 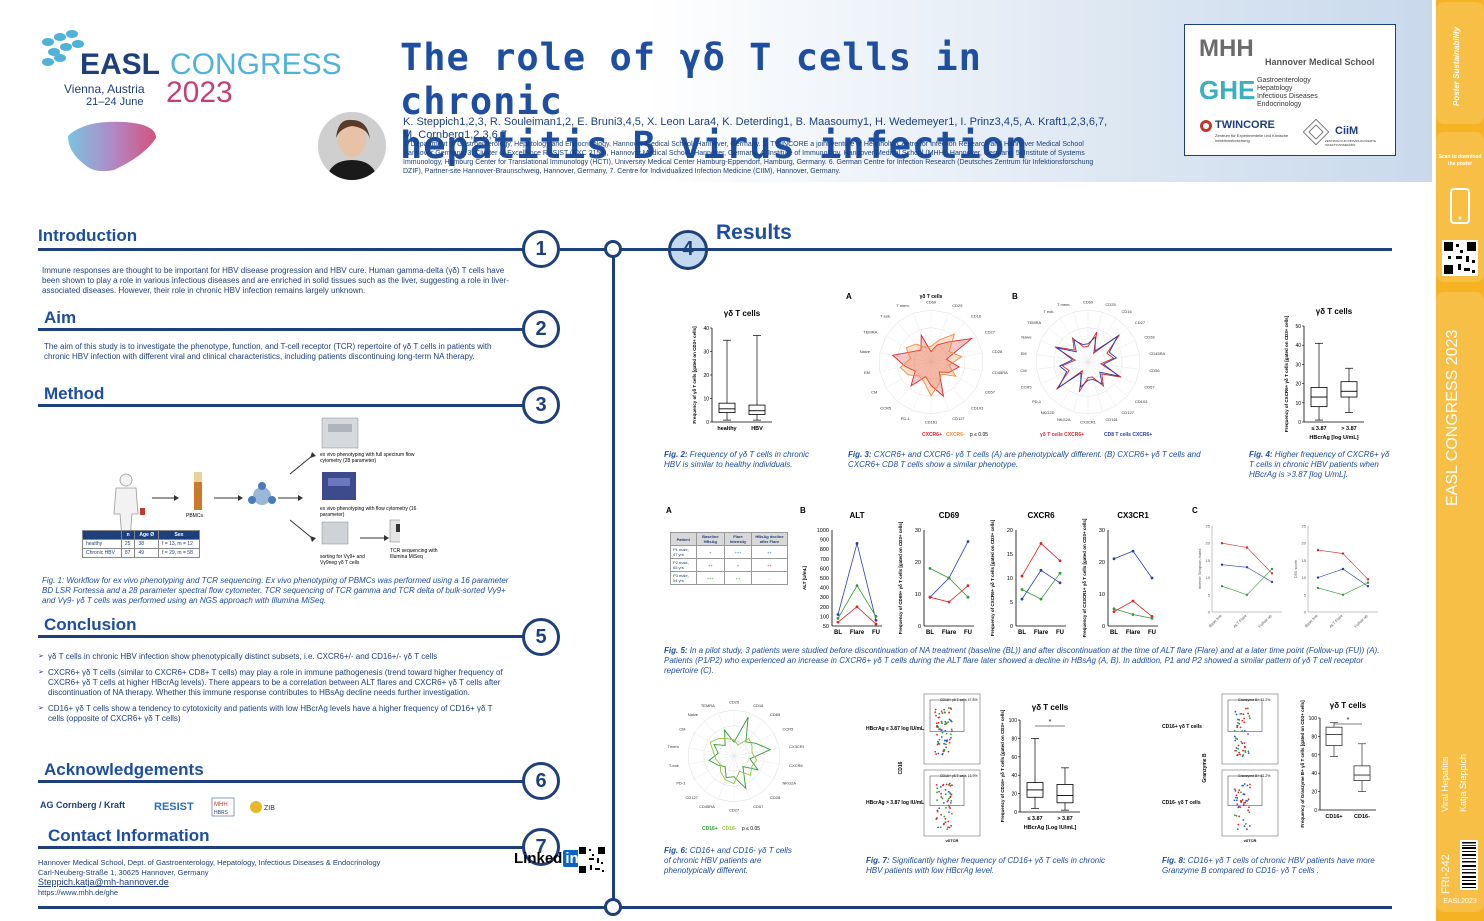 I want to click on table-header: Sex, so click(x=179, y=535).